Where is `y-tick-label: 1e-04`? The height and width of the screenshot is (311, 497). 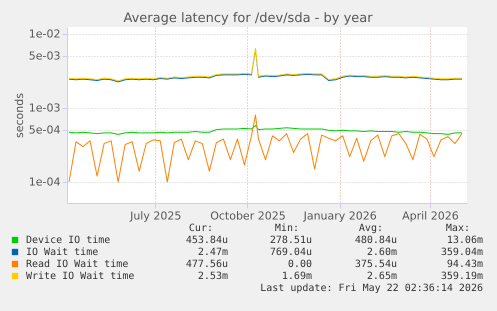
y-tick-label: 1e-04 is located at coordinates (44, 181).